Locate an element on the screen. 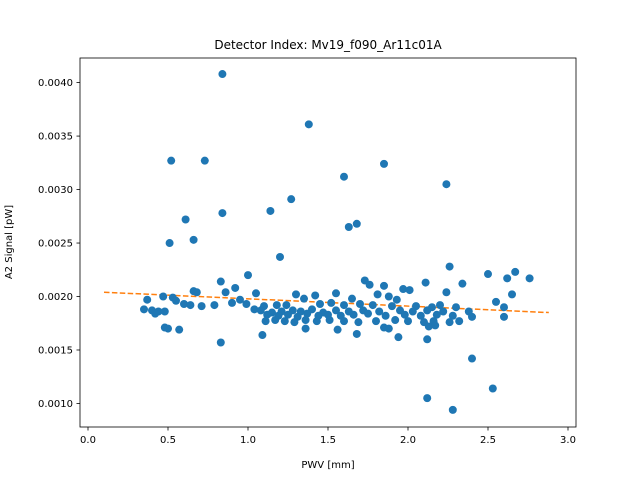 The width and height of the screenshot is (640, 480). fit-line-layer is located at coordinates (326, 302).